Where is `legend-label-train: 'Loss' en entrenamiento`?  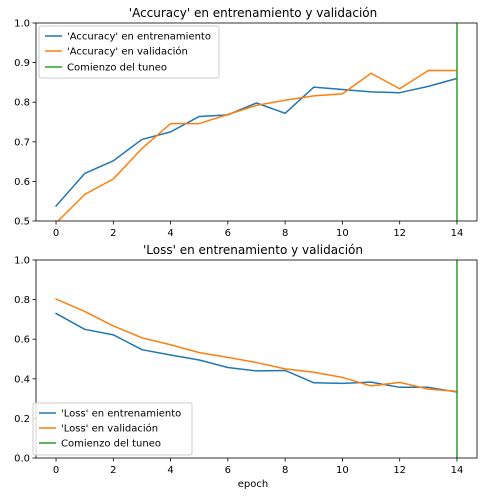
legend-label-train: 'Loss' en entrenamiento is located at coordinates (121, 414).